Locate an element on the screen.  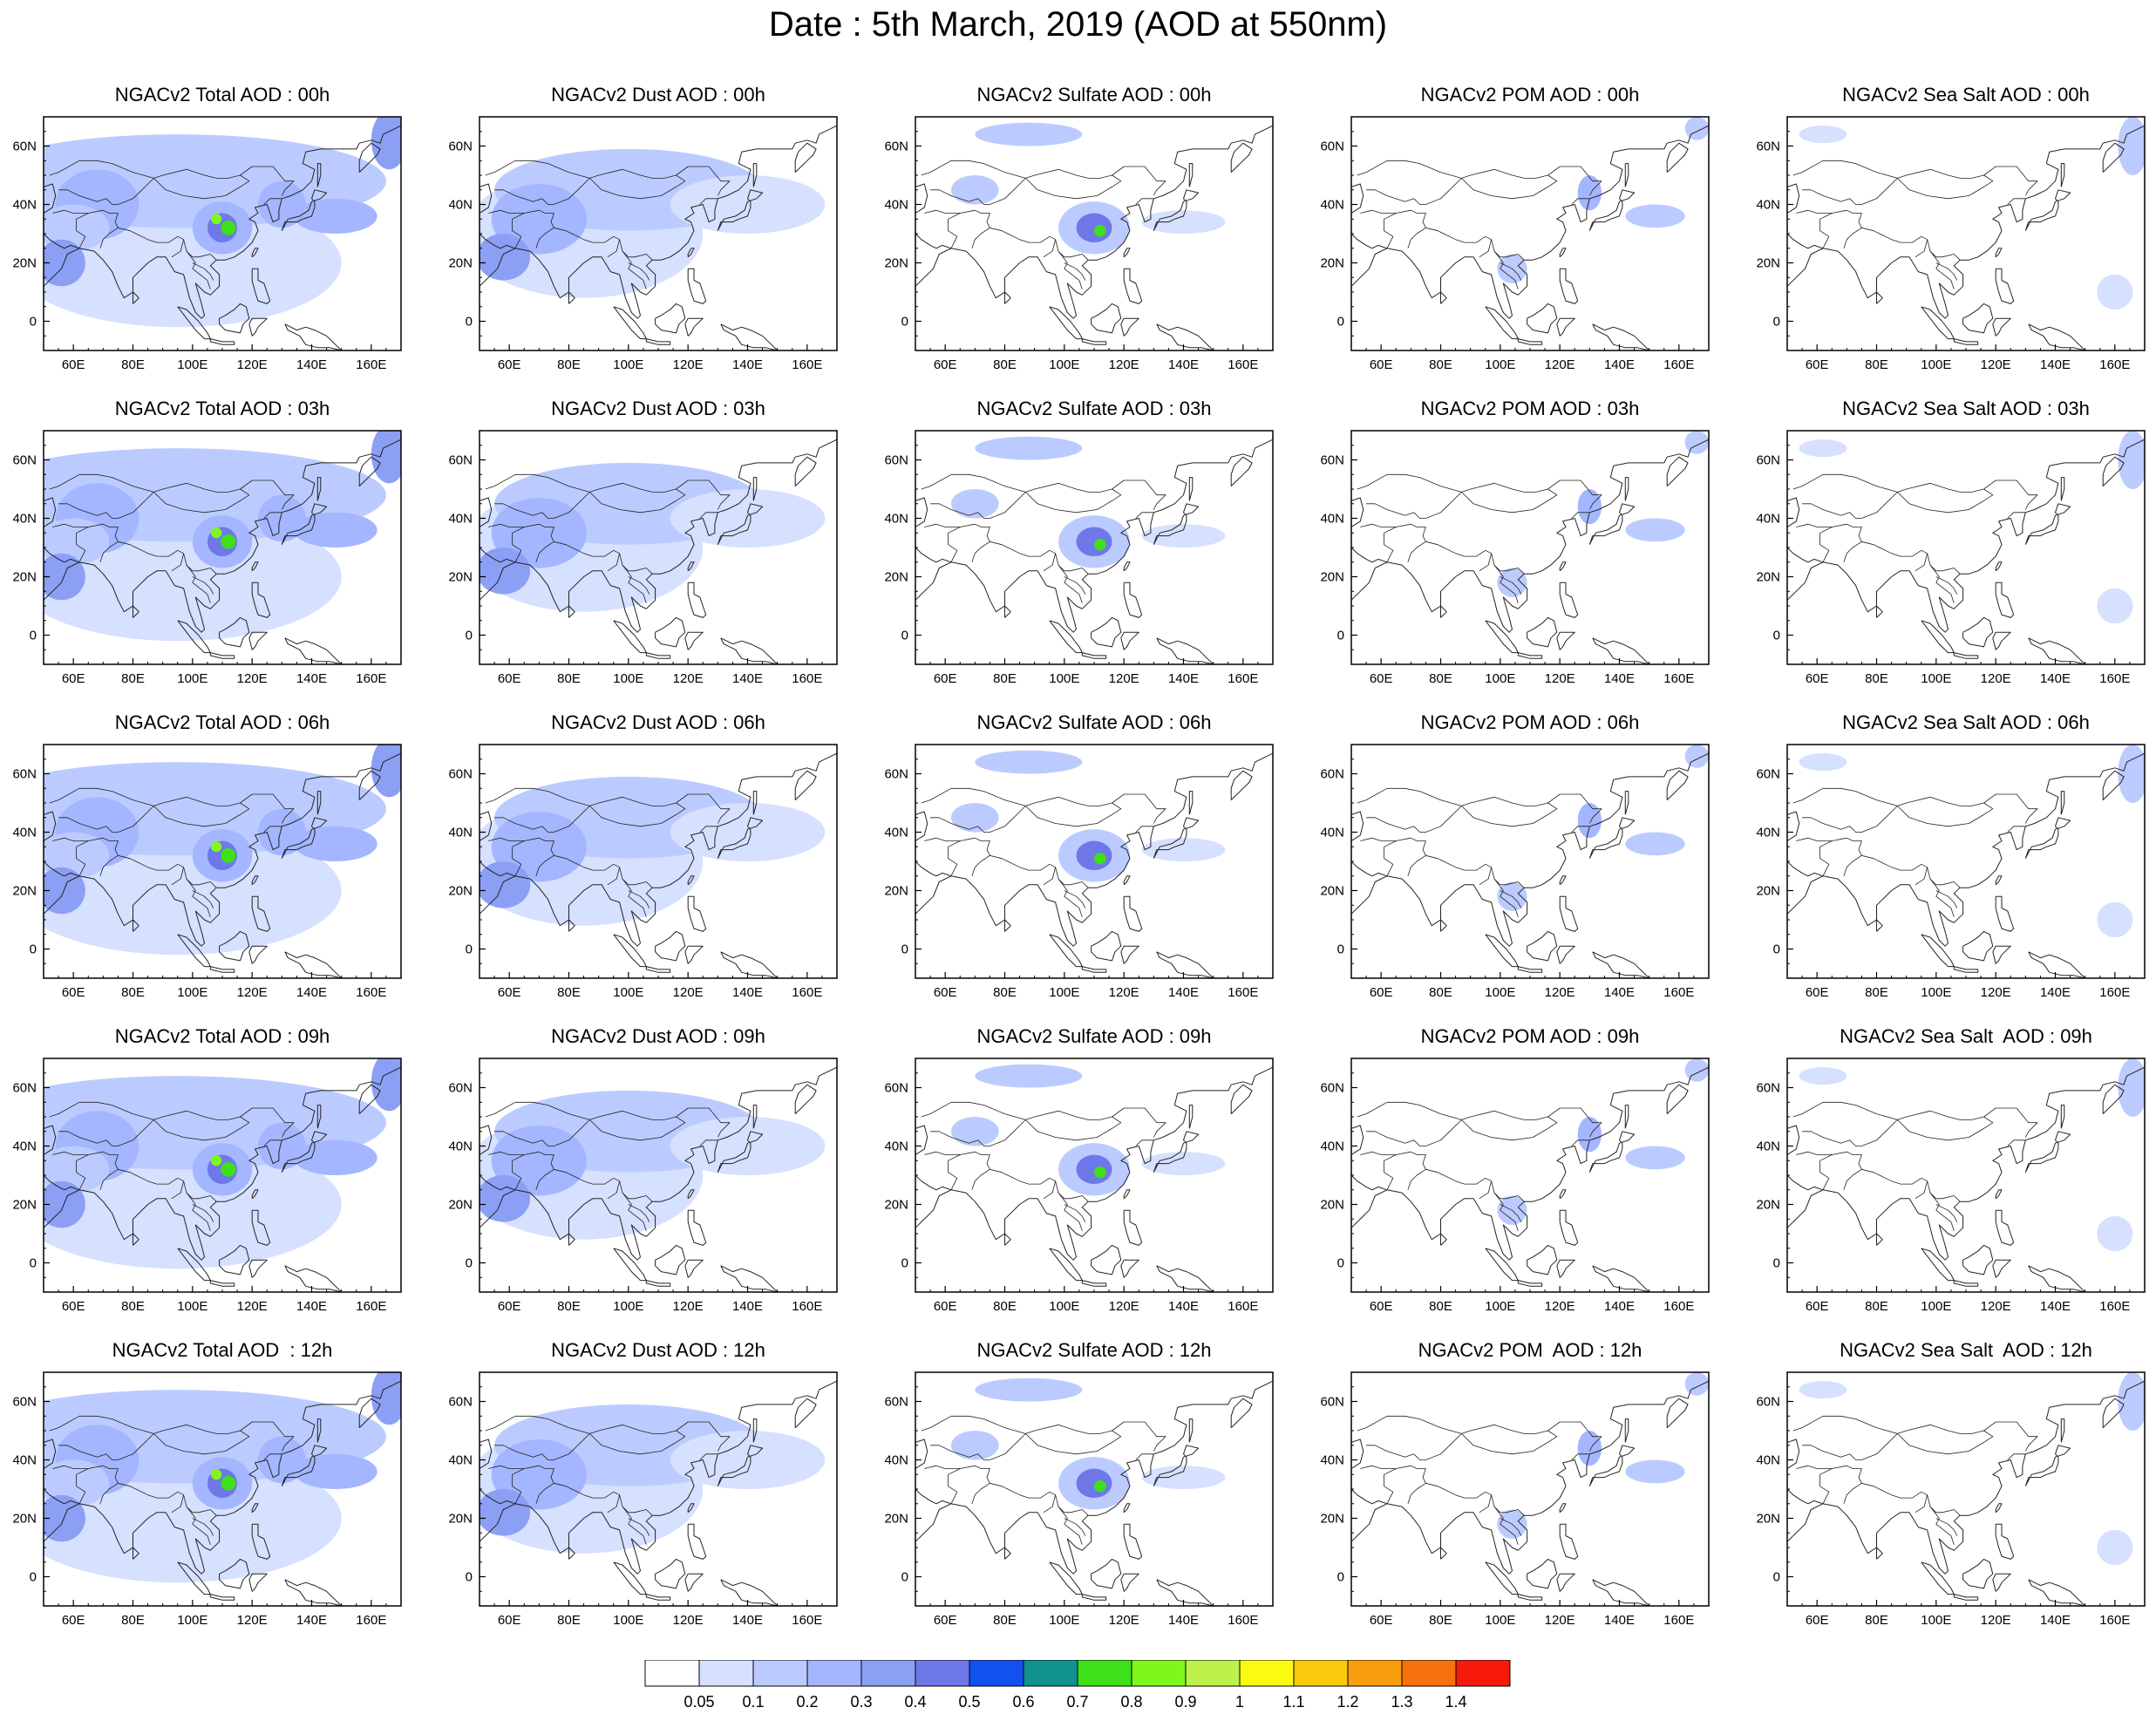
panel-title: NGACv2 POM AOD : 09h is located at coordinates (1530, 1036).